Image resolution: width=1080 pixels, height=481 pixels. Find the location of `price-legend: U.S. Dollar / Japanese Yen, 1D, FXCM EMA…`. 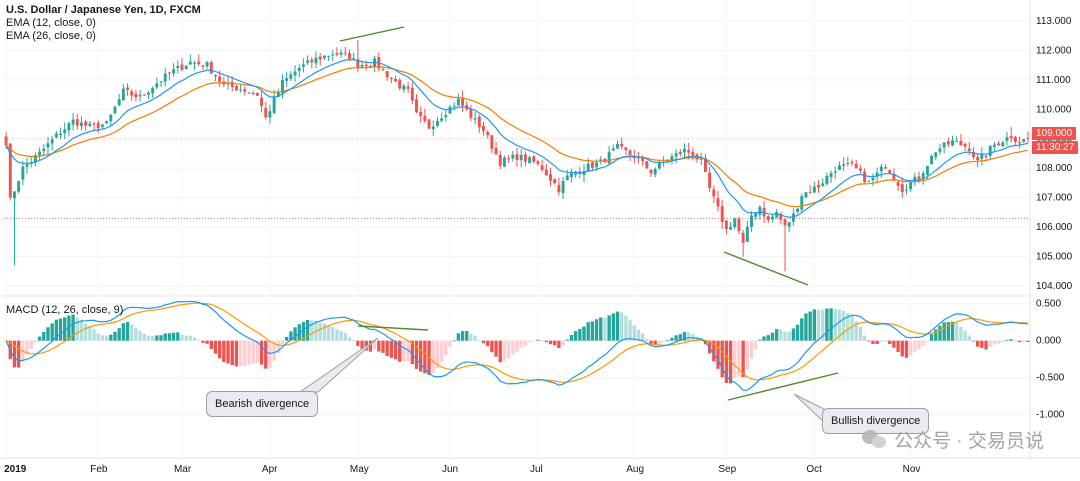

price-legend: U.S. Dollar / Japanese Yen, 1D, FXCM EMA… is located at coordinates (103, 23).